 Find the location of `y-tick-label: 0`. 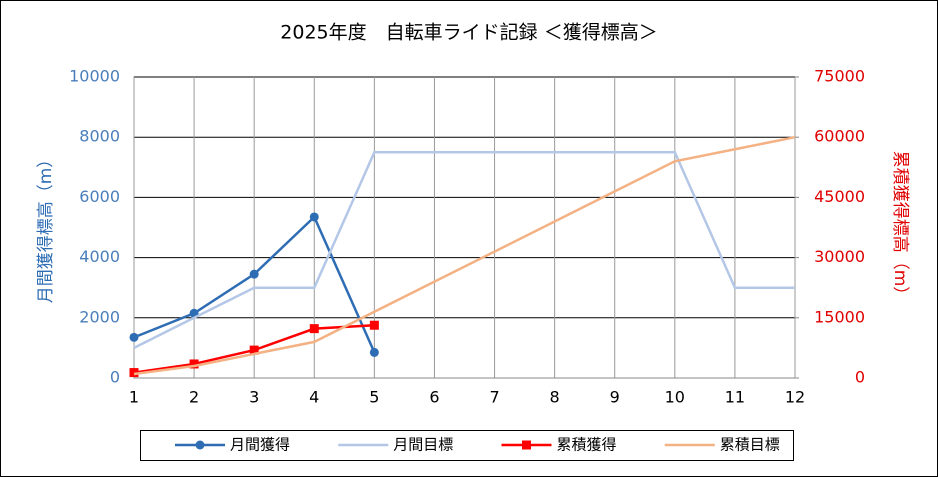

y-tick-label: 0 is located at coordinates (115, 377).